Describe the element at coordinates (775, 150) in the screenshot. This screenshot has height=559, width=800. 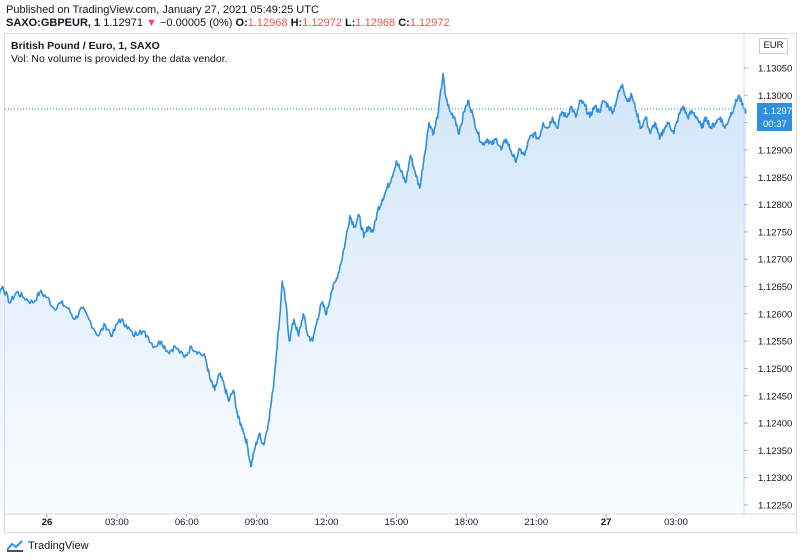
I see `price-tick-label: 1.12900` at that location.